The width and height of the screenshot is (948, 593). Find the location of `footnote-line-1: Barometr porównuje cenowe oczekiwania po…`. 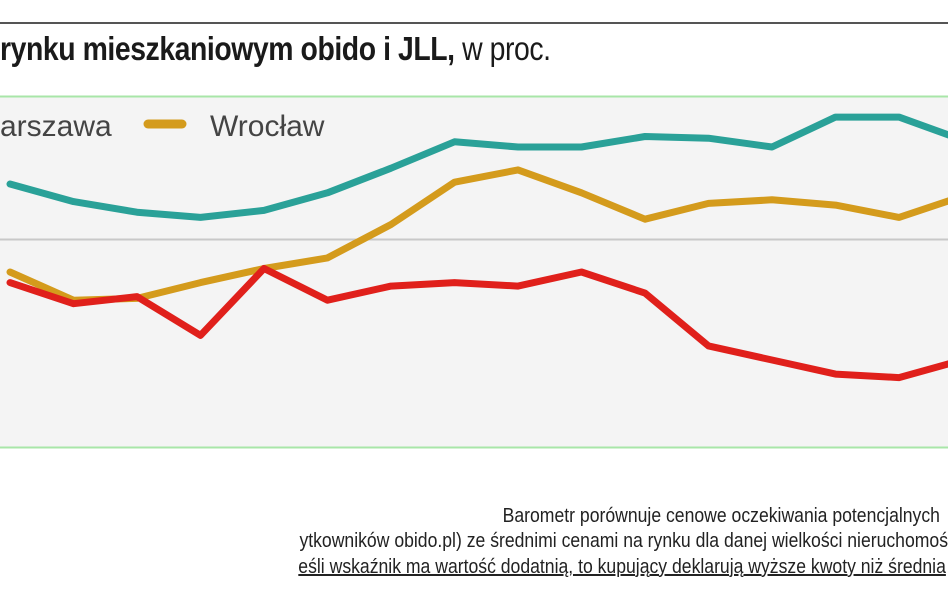

footnote-line-1: Barometr porównuje cenowe oczekiwania po… is located at coordinates (721, 516).